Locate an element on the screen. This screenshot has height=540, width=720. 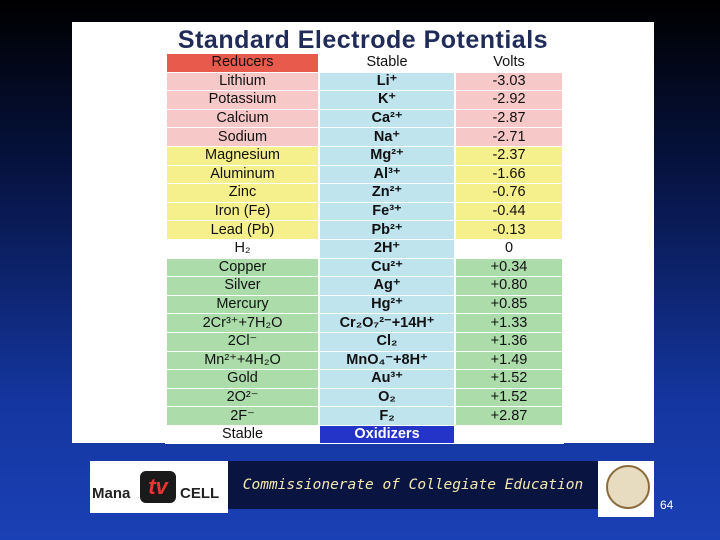
table-cell: Gold is located at coordinates (242, 379).